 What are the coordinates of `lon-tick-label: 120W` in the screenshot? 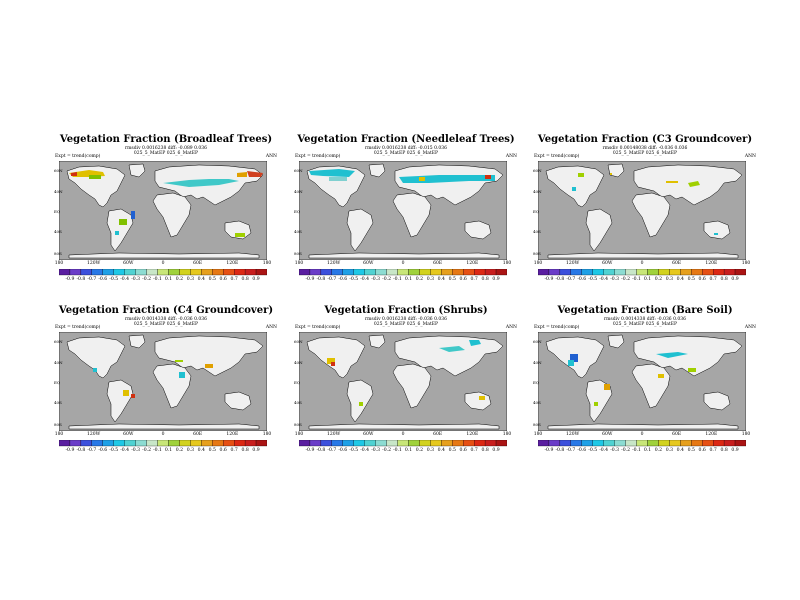 It's located at (334, 434).